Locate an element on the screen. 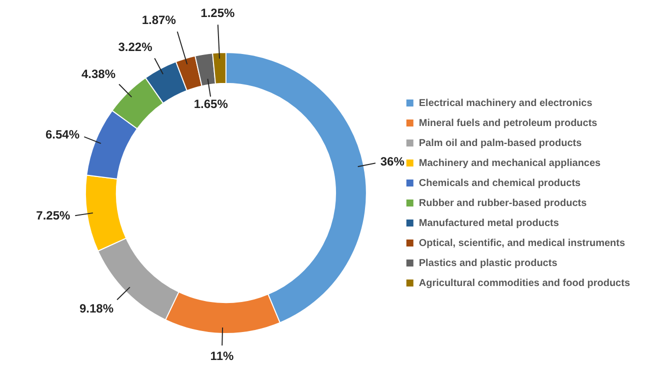 Image resolution: width=650 pixels, height=370 pixels. legend-label: Rubber and rubber-based products is located at coordinates (503, 203).